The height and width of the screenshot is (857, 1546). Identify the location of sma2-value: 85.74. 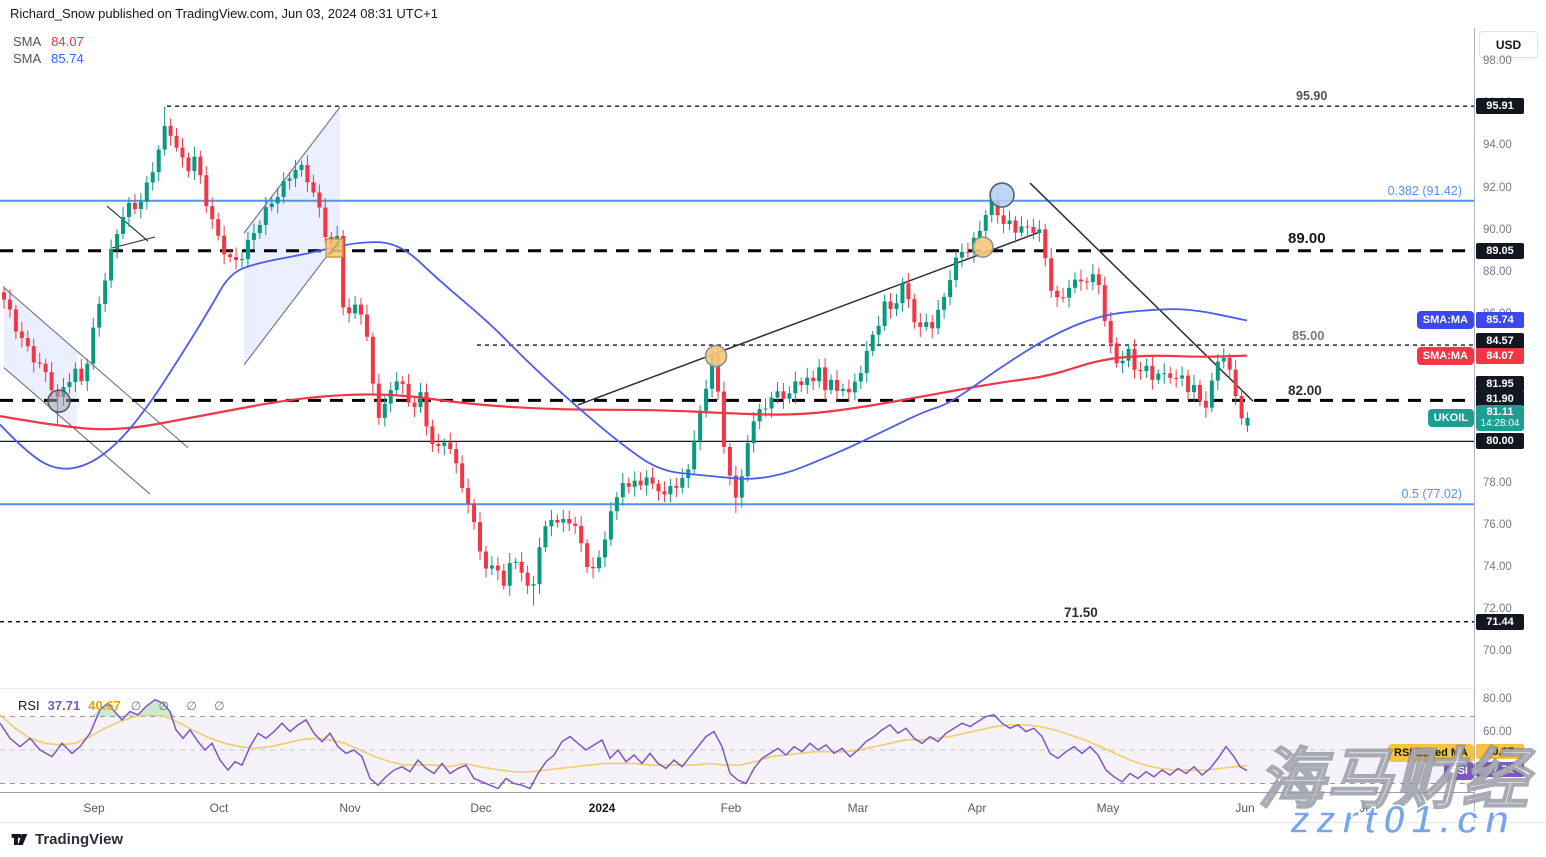
(67, 58).